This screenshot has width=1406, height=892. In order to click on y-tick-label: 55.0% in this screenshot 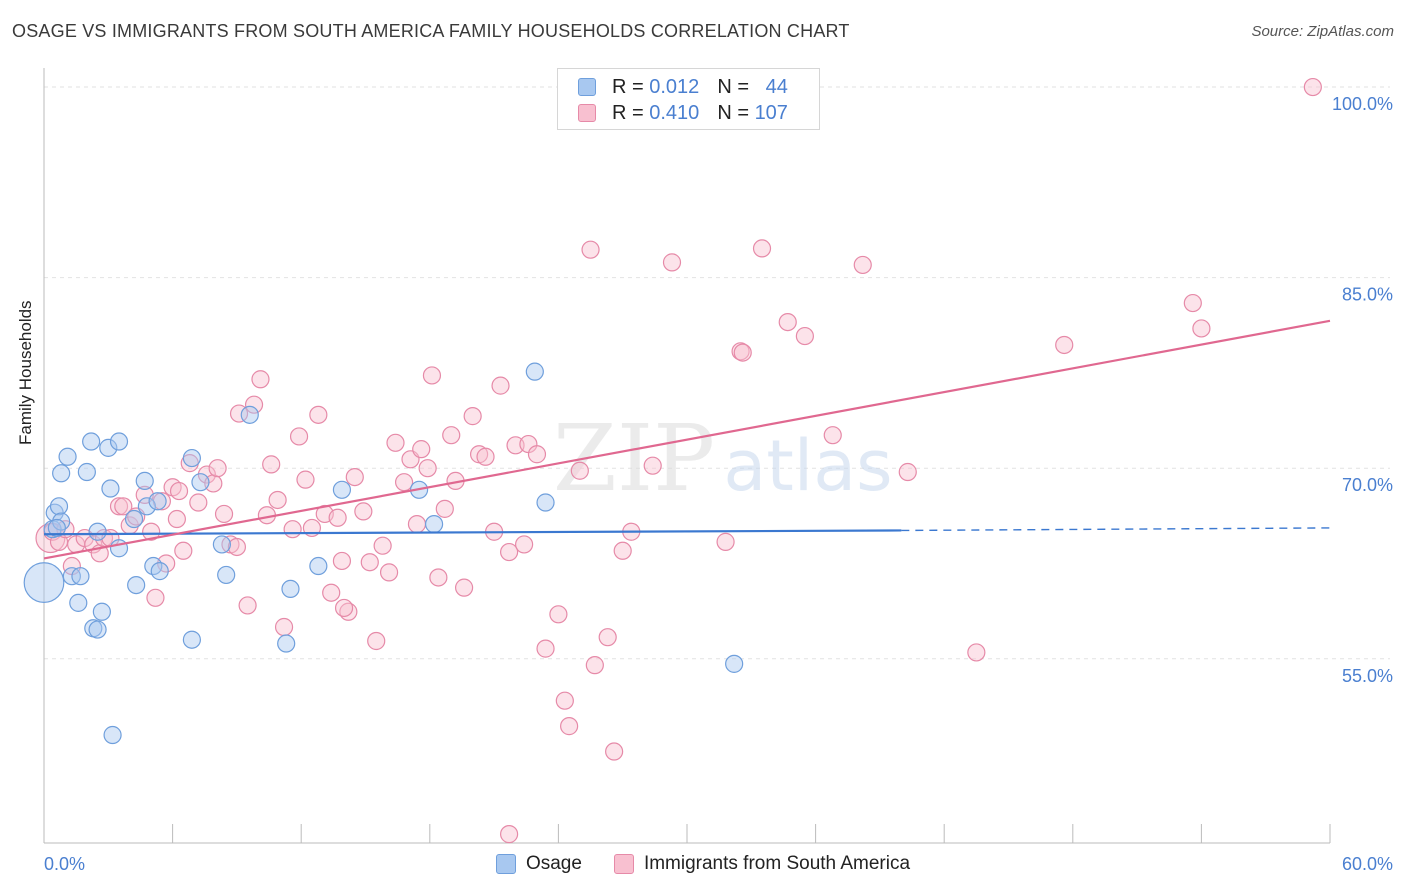, I will do `click(1367, 676)`.